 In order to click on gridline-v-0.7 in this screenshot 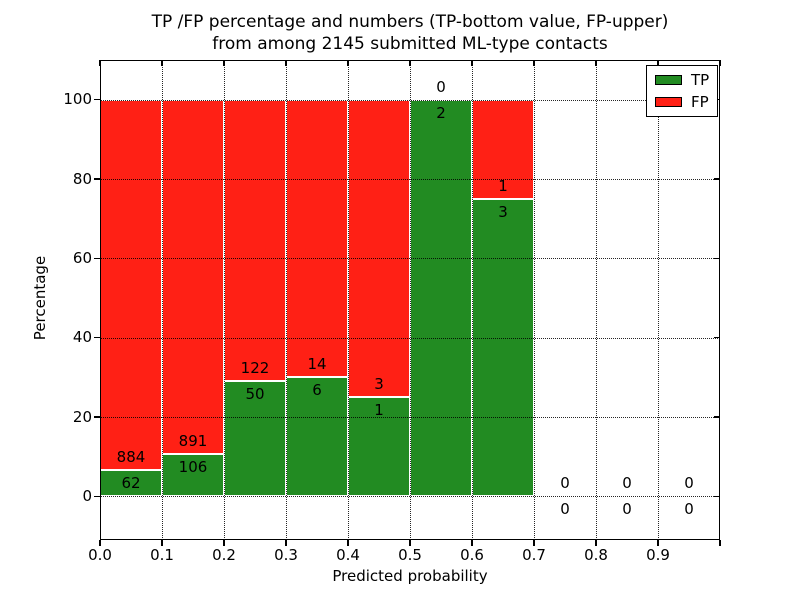, I will do `click(534, 300)`.